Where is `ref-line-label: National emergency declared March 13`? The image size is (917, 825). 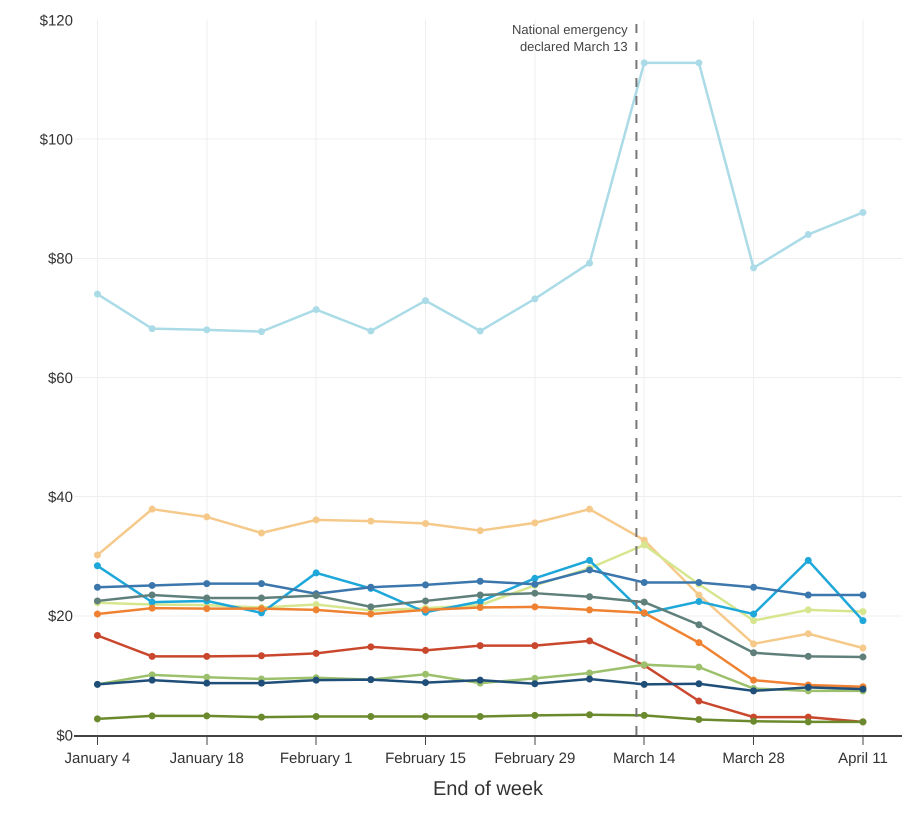
ref-line-label: National emergency declared March 13 is located at coordinates (570, 38).